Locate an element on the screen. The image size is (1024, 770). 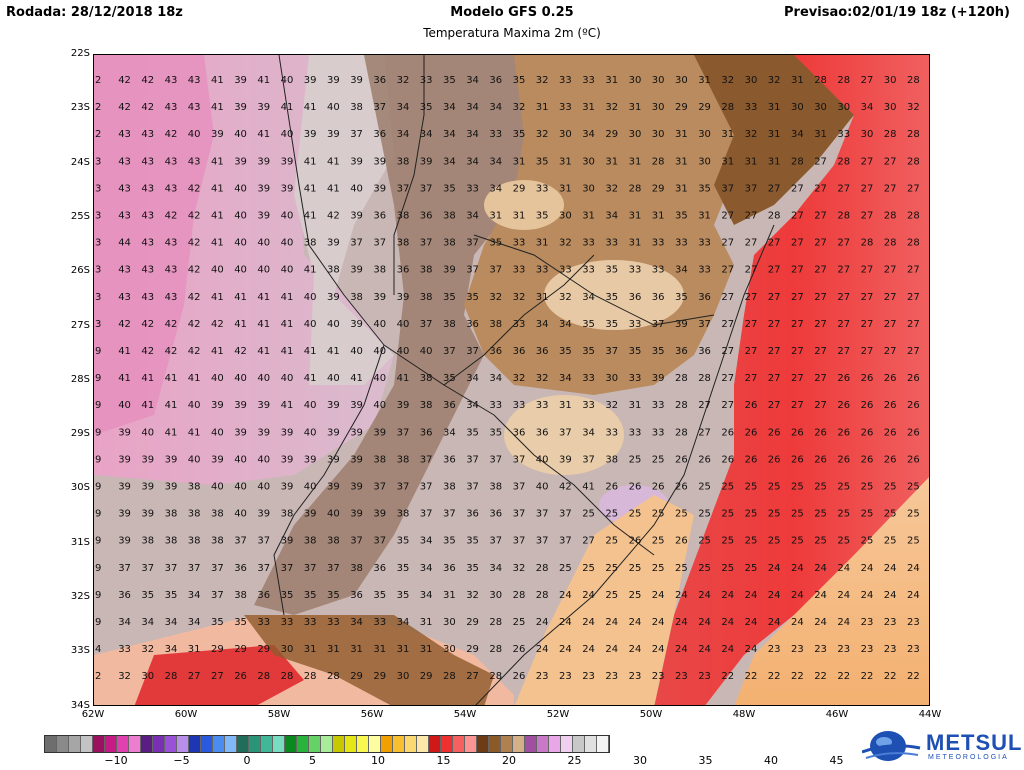
longitude-label: 60W is located at coordinates (186, 714).